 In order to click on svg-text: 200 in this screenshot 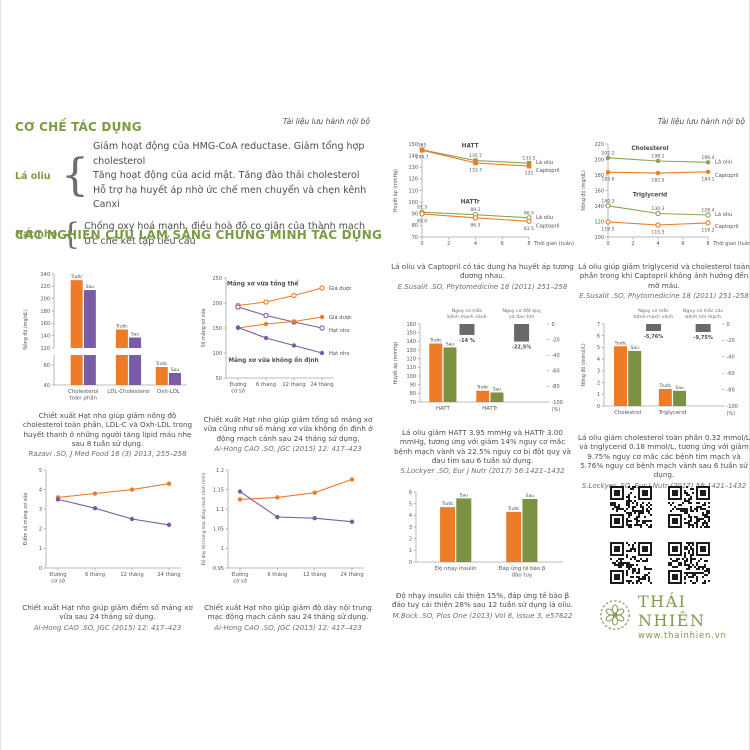, I will do `click(599, 160)`.